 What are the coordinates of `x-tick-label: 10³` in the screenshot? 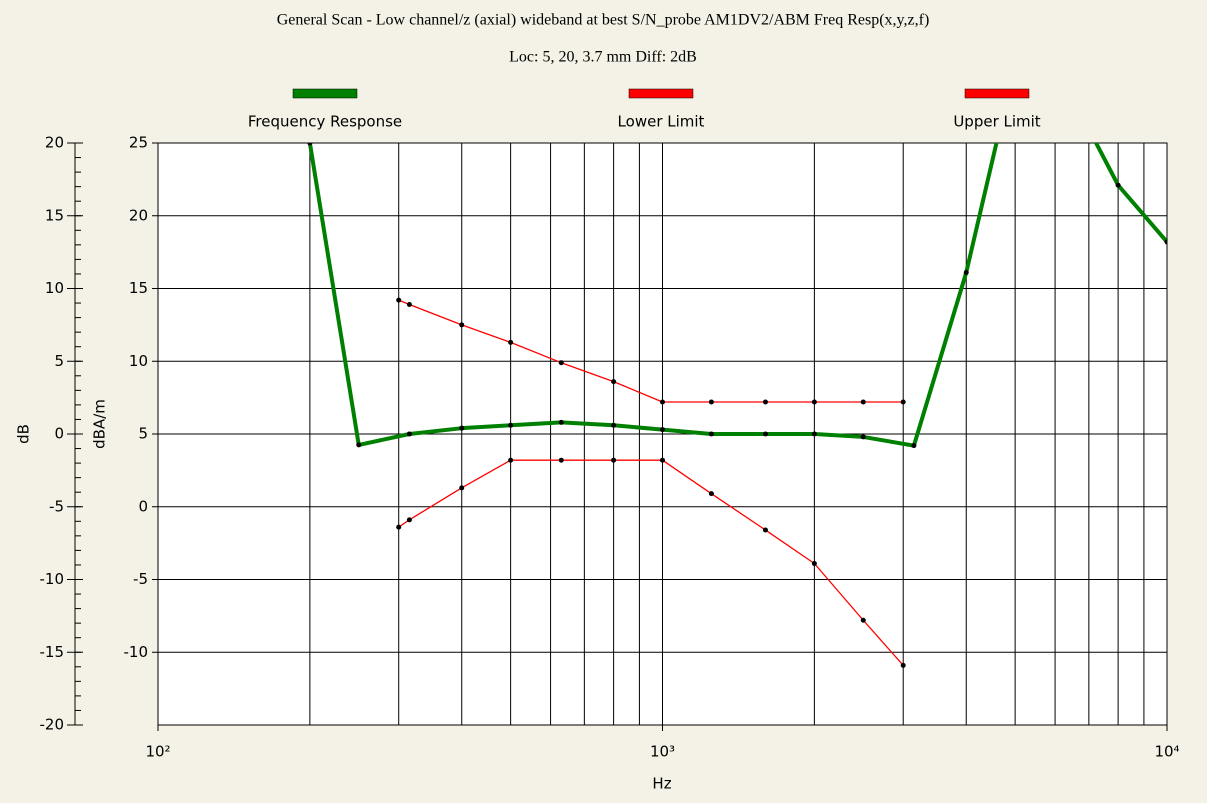 It's located at (662, 752).